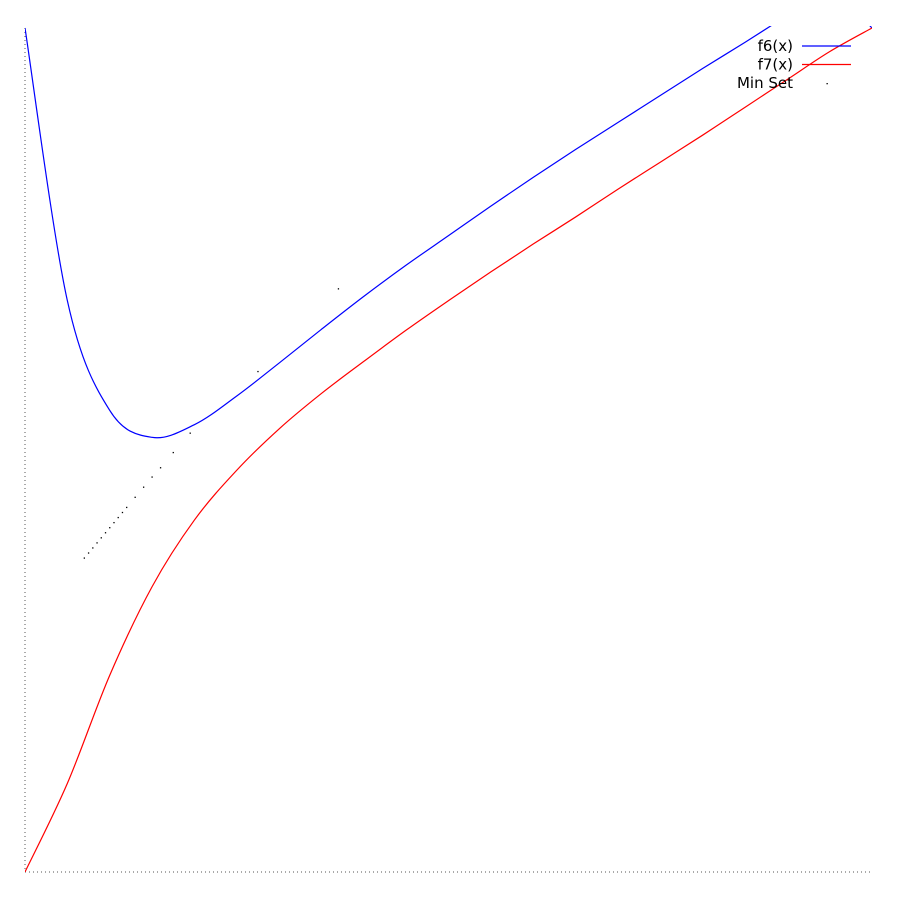  Describe the element at coordinates (804, 65) in the screenshot. I see `legend-item-f7-x: f7(x)` at that location.